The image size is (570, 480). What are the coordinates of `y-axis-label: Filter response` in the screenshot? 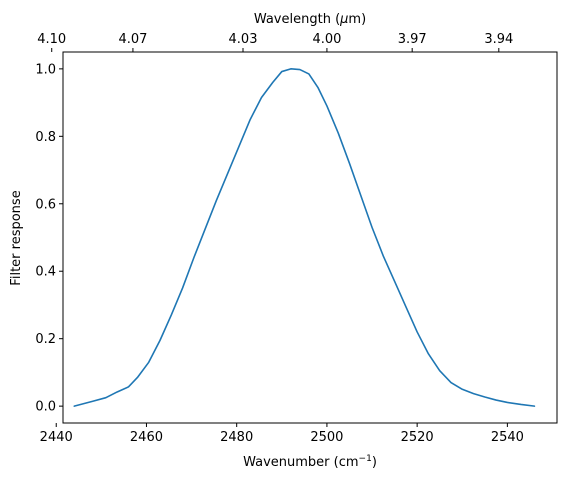 It's located at (16, 237).